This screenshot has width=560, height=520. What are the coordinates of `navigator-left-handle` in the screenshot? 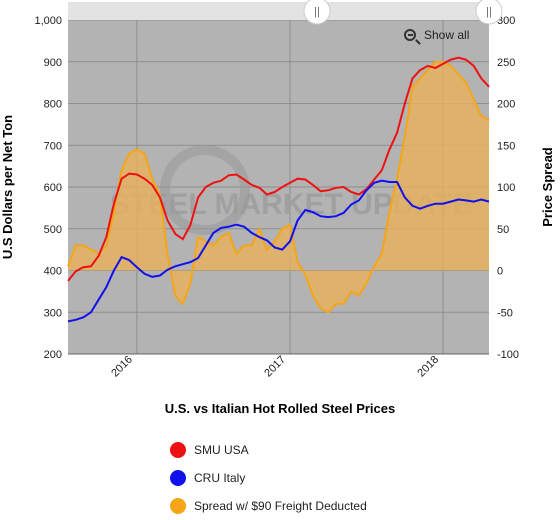 It's located at (317, 12).